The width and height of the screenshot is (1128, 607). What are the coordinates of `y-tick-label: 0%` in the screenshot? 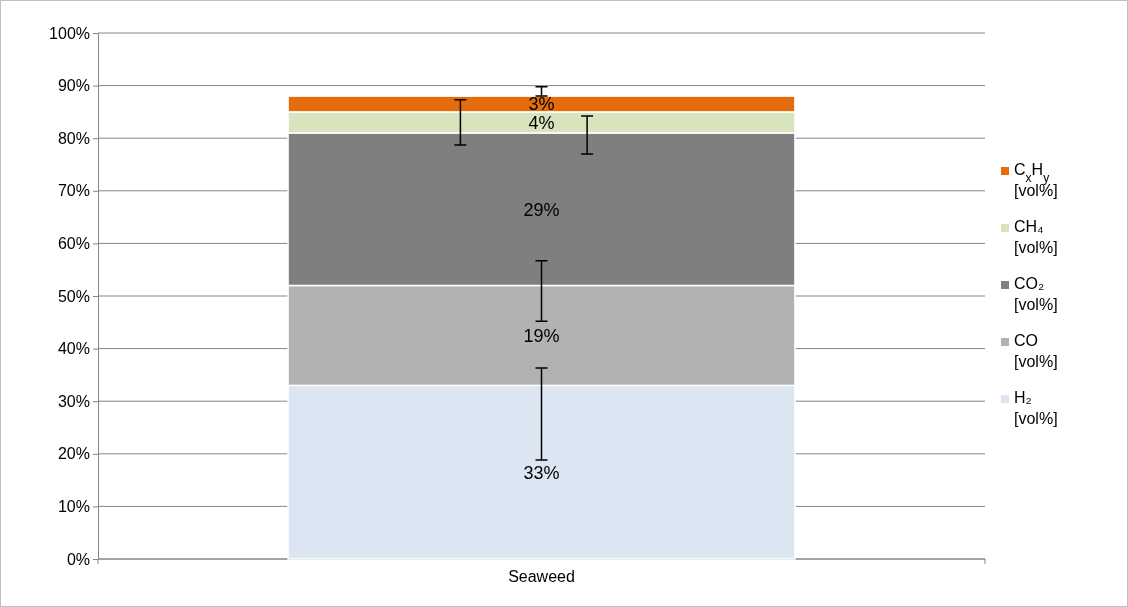 It's located at (78, 559).